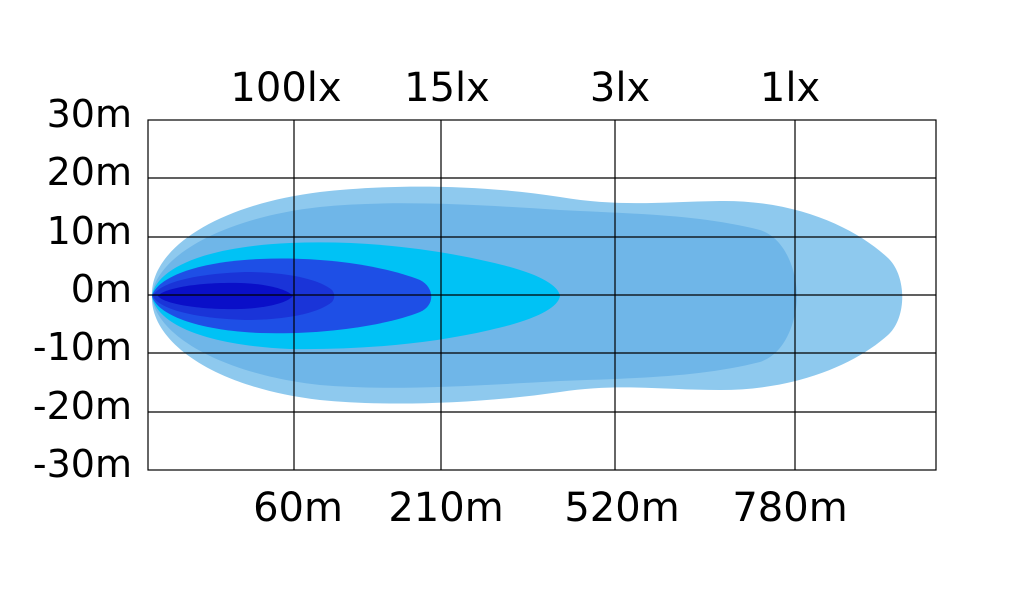  I want to click on x-axis-labels: 60m 210m 520m 780m, so click(550, 508).